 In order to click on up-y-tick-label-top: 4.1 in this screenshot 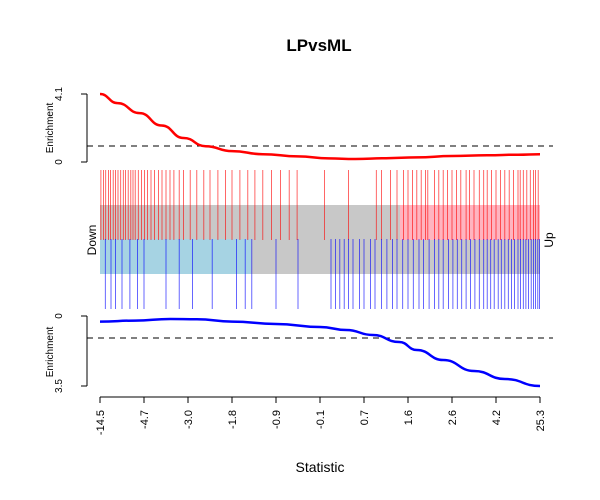, I will do `click(59, 94)`.